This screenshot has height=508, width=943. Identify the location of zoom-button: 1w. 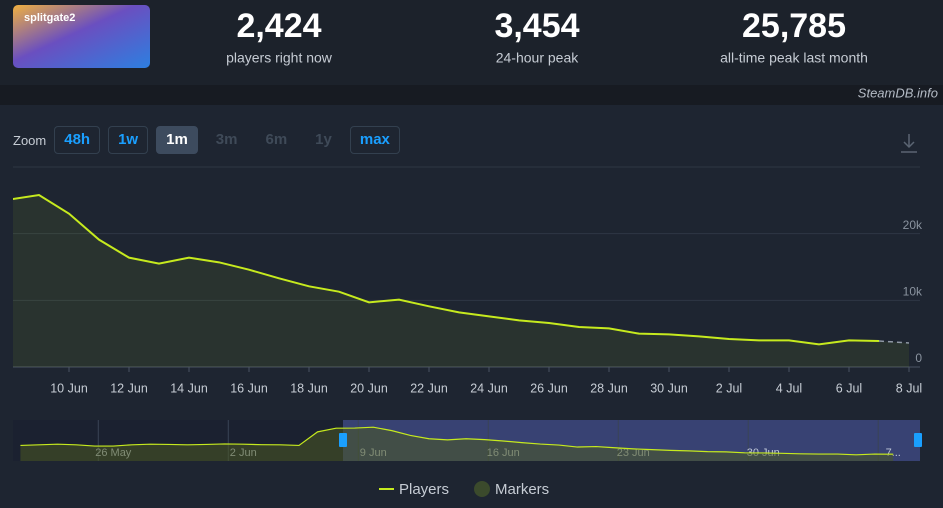
(128, 140).